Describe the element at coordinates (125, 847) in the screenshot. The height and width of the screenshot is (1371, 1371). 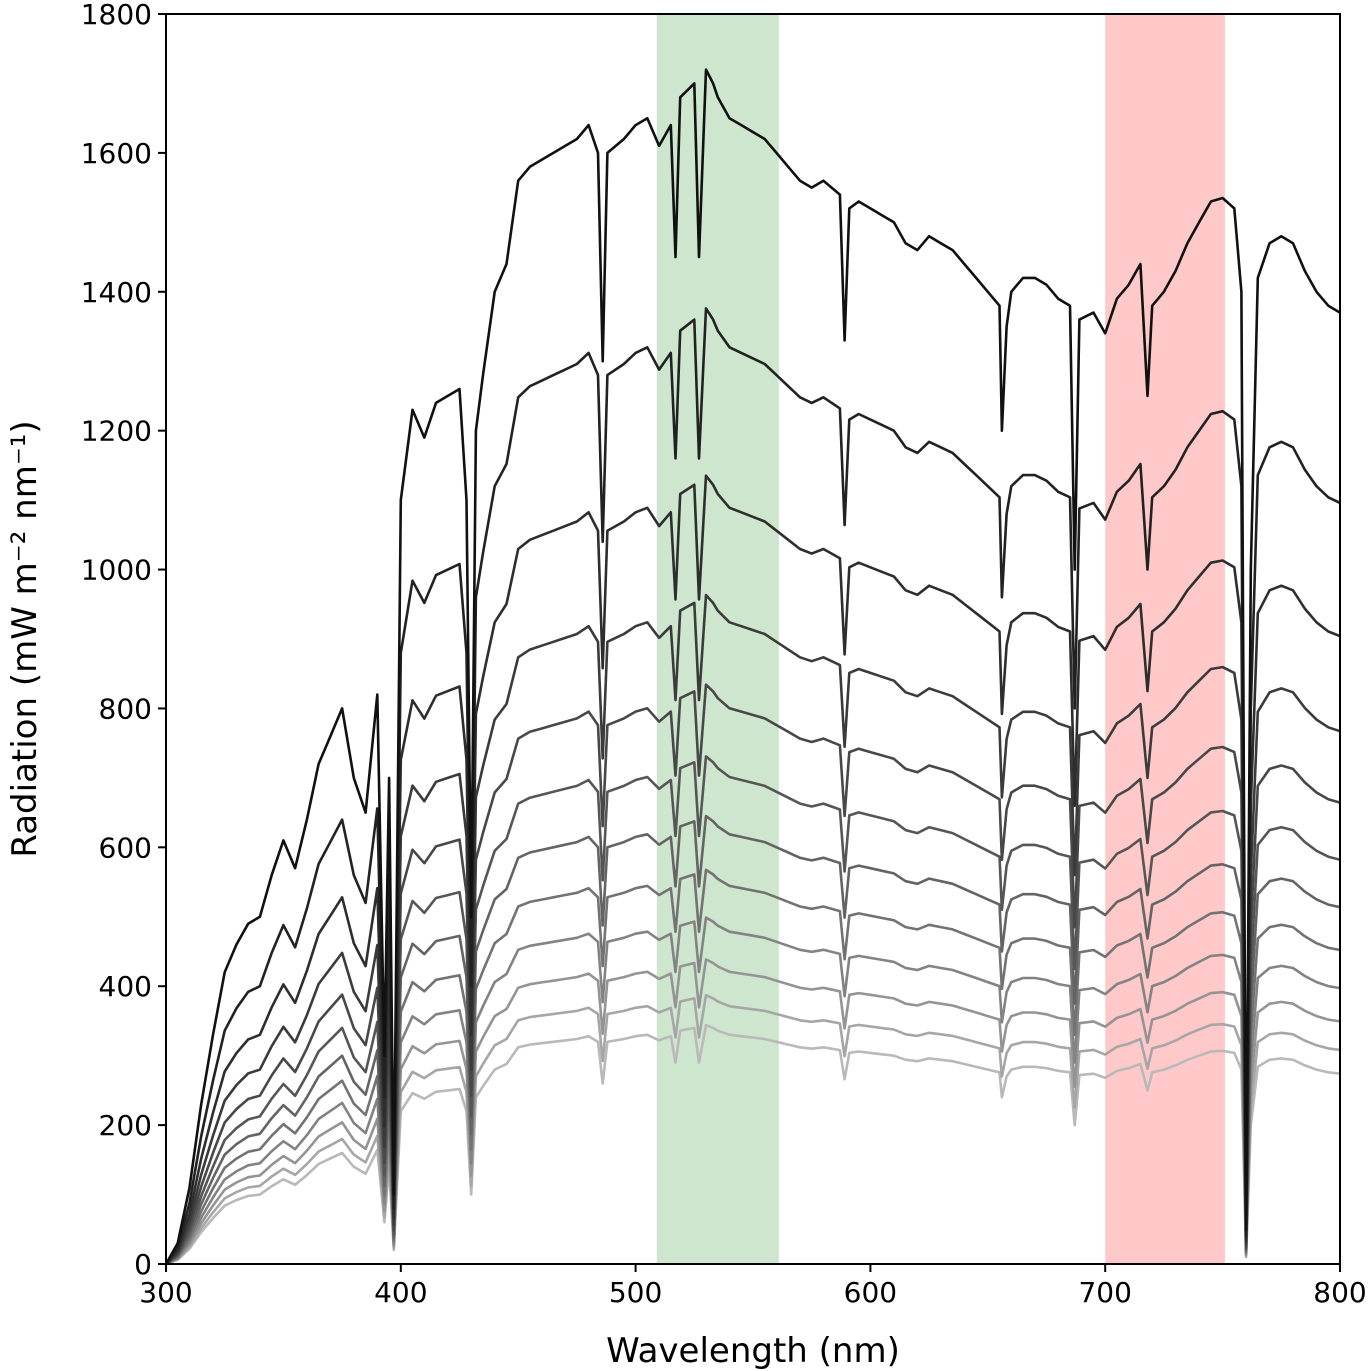
I see `y-tick-label: 600` at that location.